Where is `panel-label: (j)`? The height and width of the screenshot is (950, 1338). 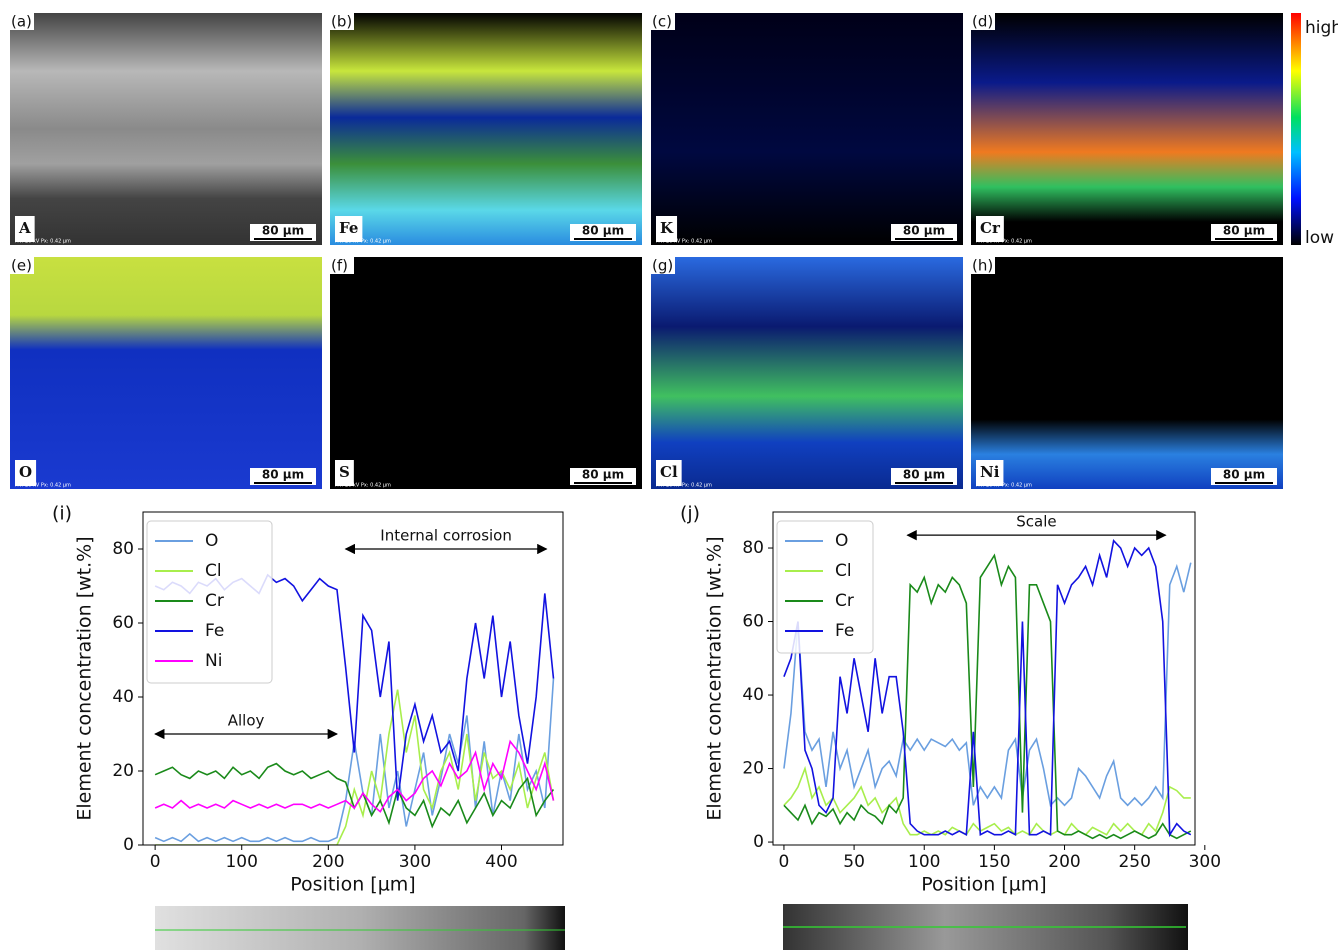
panel-label: (j) is located at coordinates (690, 514).